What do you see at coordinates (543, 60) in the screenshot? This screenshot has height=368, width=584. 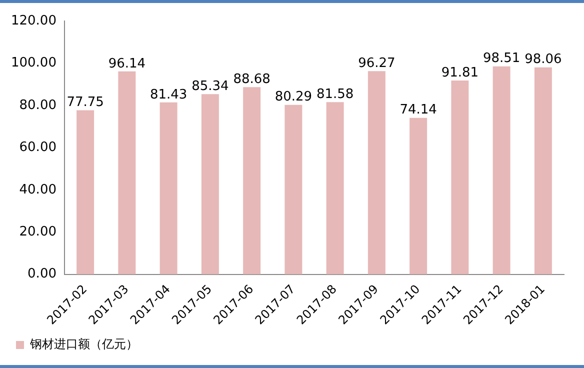 I see `data-label: 98.06` at bounding box center [543, 60].